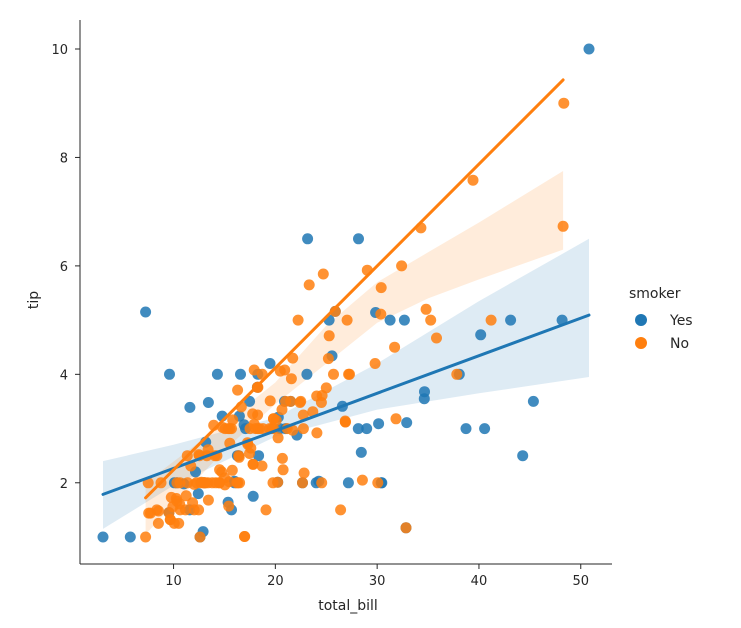 This screenshot has width=741, height=628. Describe the element at coordinates (34, 300) in the screenshot. I see `y-axis-label: tip` at that location.